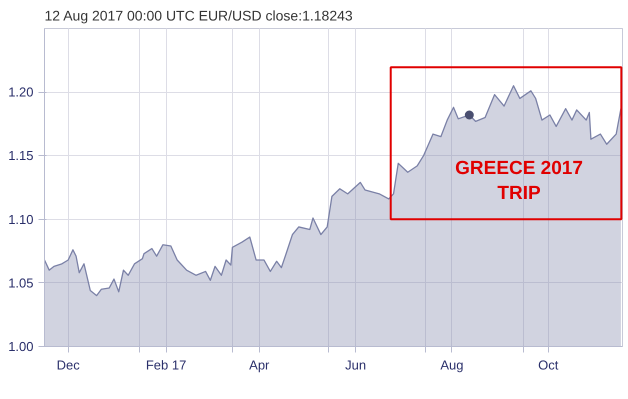 The image size is (628, 399). I want to click on x-tick-label: Feb 17, so click(166, 365).